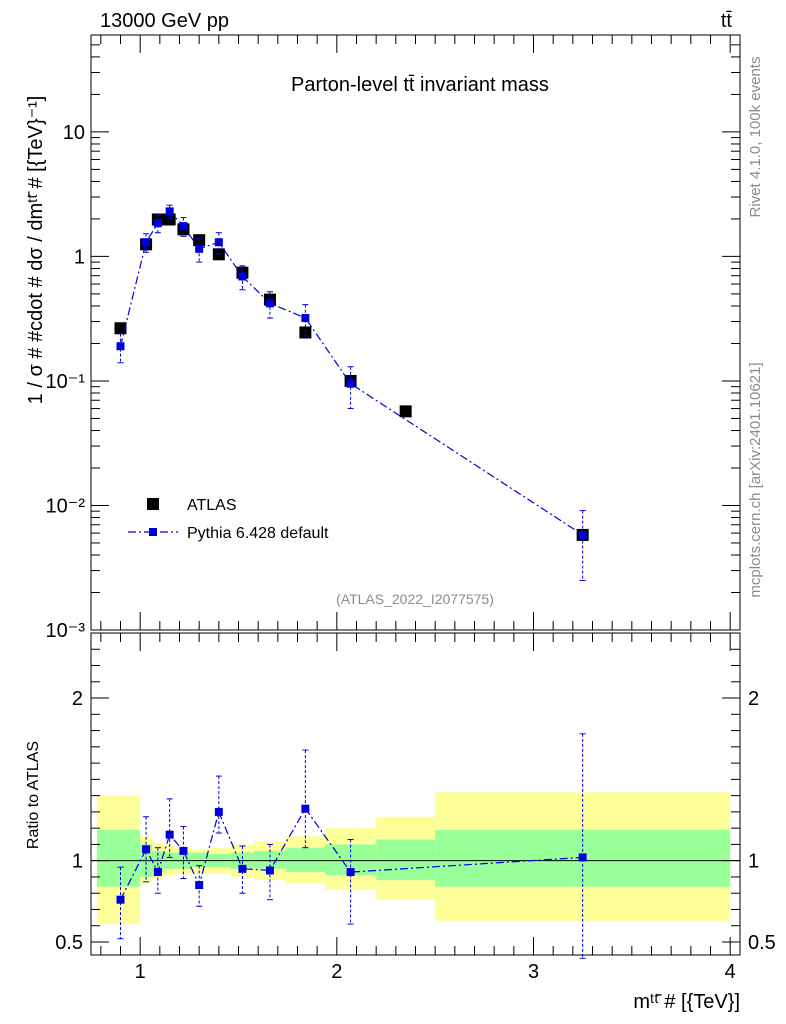 This screenshot has width=786, height=1024. What do you see at coordinates (66, 506) in the screenshot?
I see `main-y-tick-label: 10⁻²` at bounding box center [66, 506].